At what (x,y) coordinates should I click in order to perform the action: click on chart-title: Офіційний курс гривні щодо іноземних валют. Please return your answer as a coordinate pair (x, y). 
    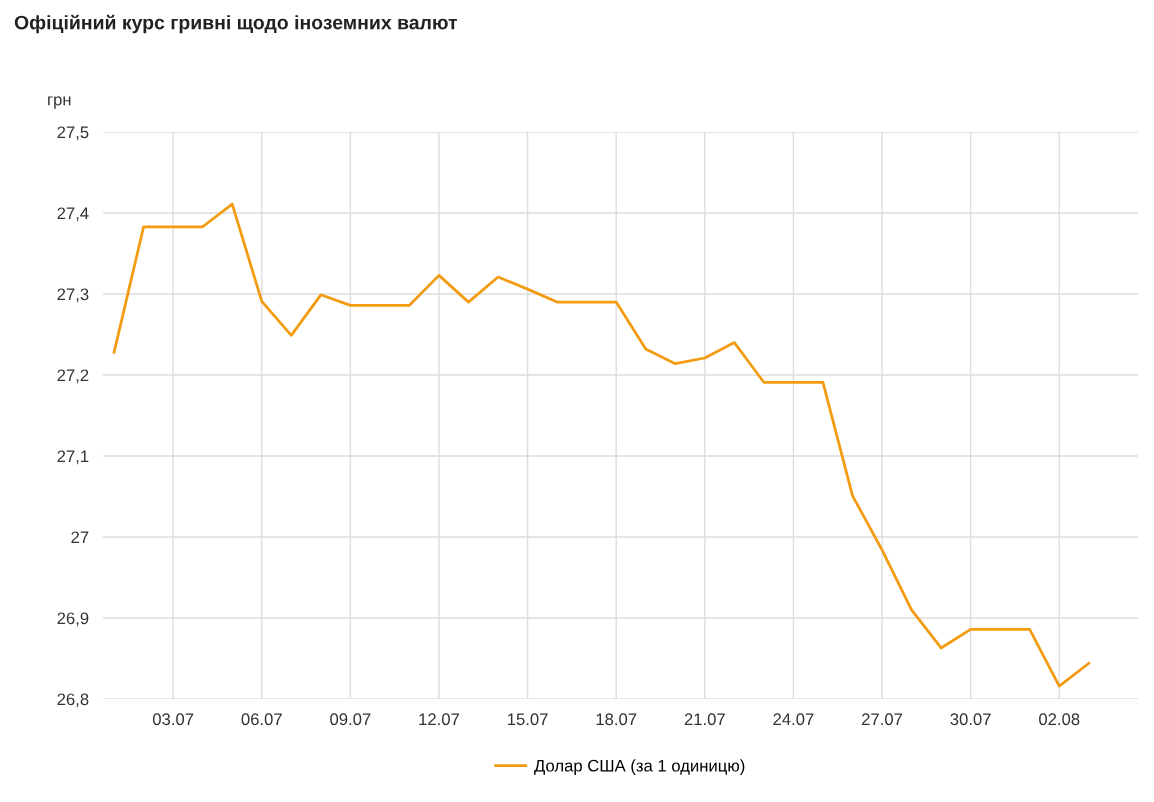
    Looking at the image, I should click on (236, 24).